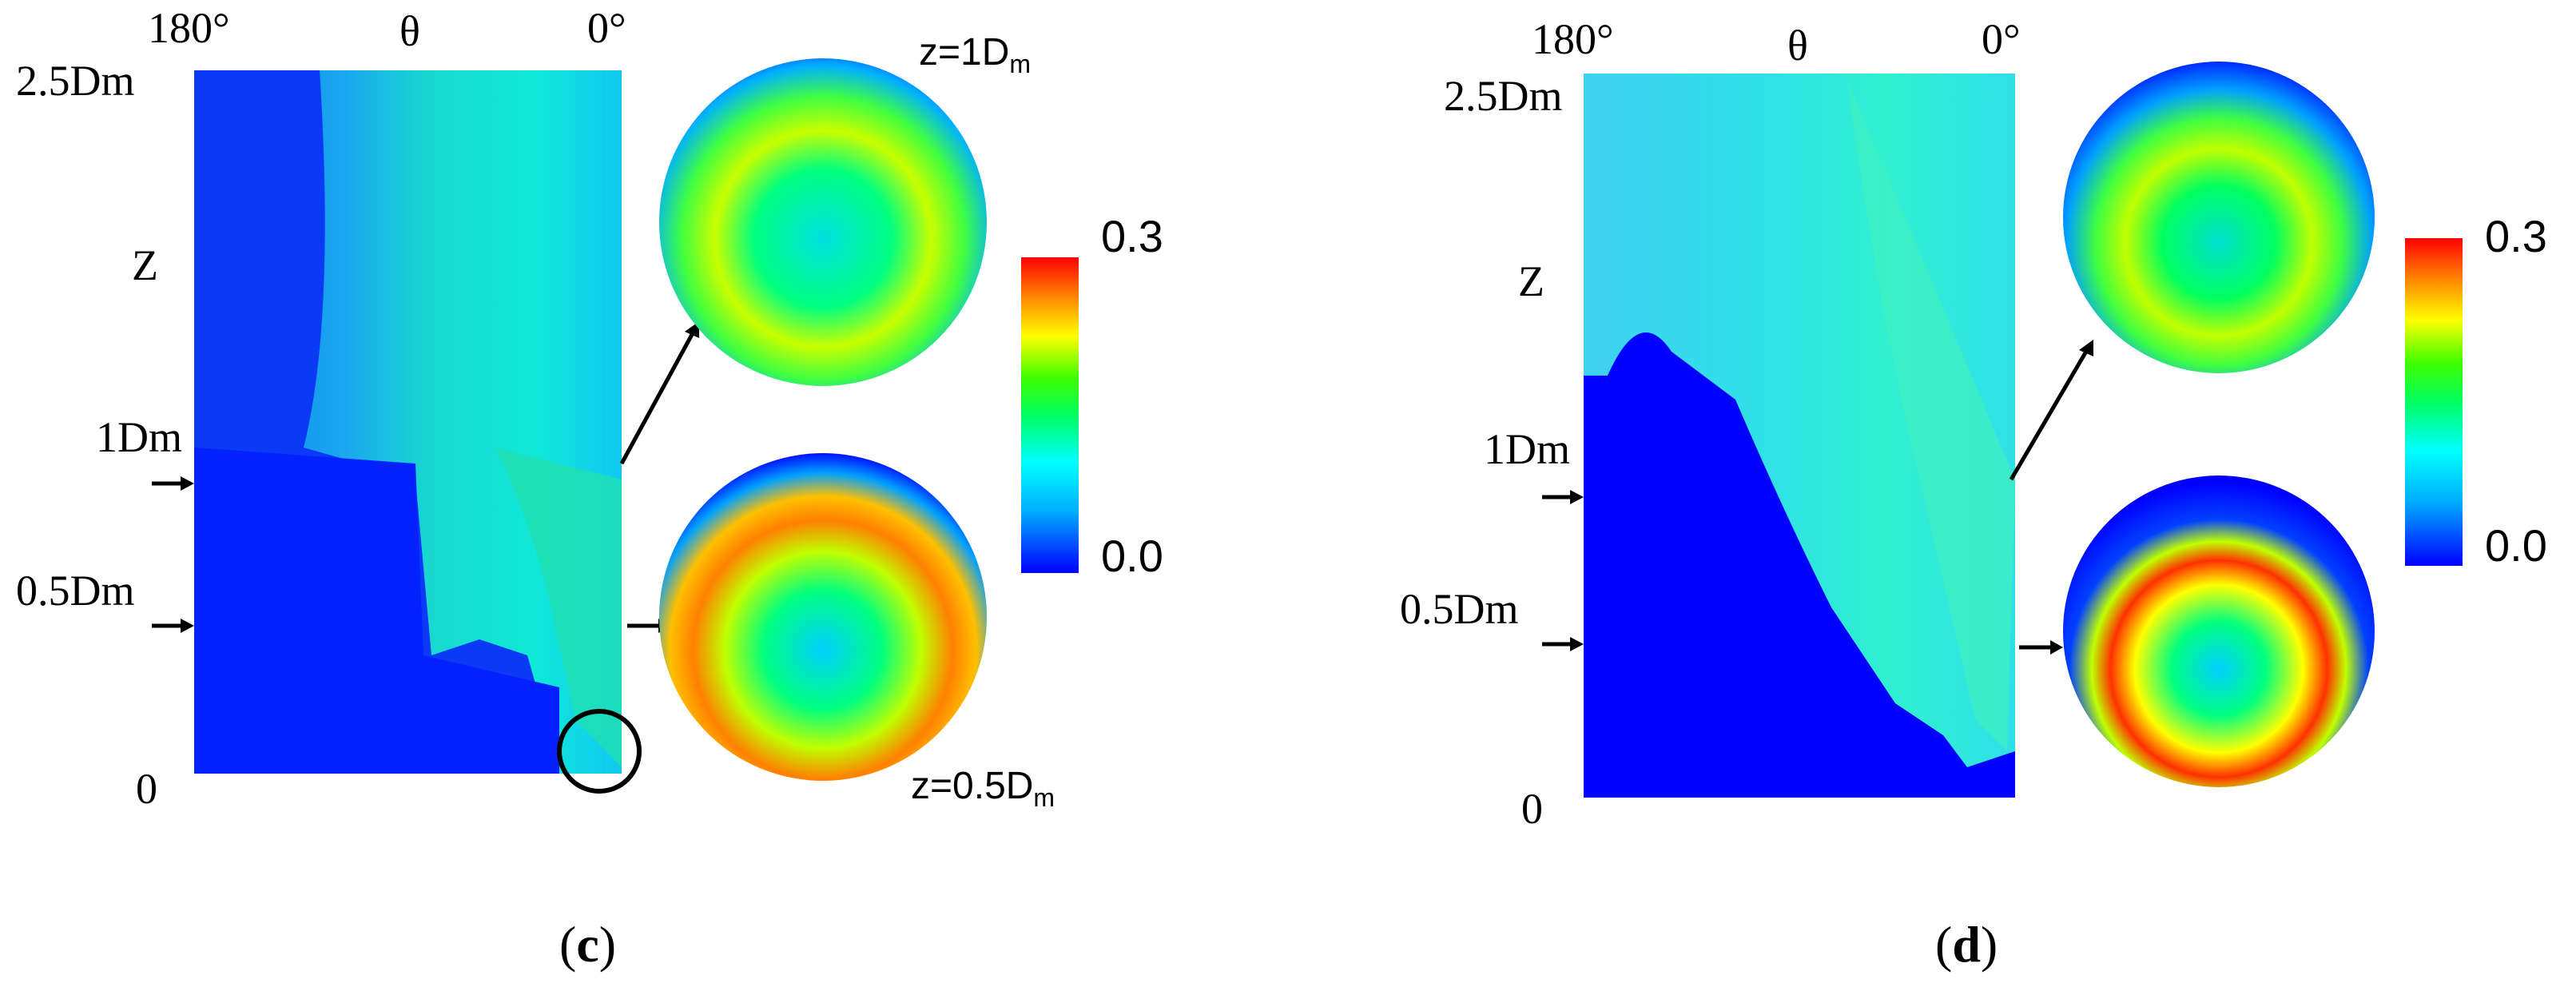  Describe the element at coordinates (823, 222) in the screenshot. I see `slice-top-c` at that location.